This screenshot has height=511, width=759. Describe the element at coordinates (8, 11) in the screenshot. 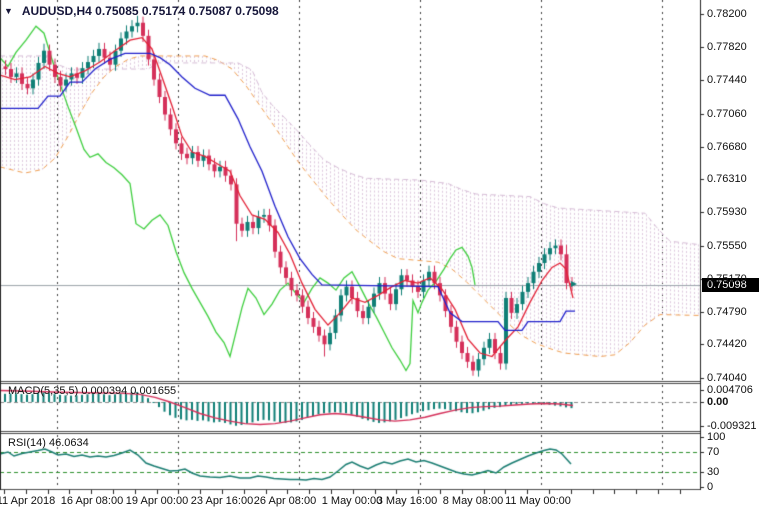

I see `symbol-dropdown-icon: ▼` at that location.